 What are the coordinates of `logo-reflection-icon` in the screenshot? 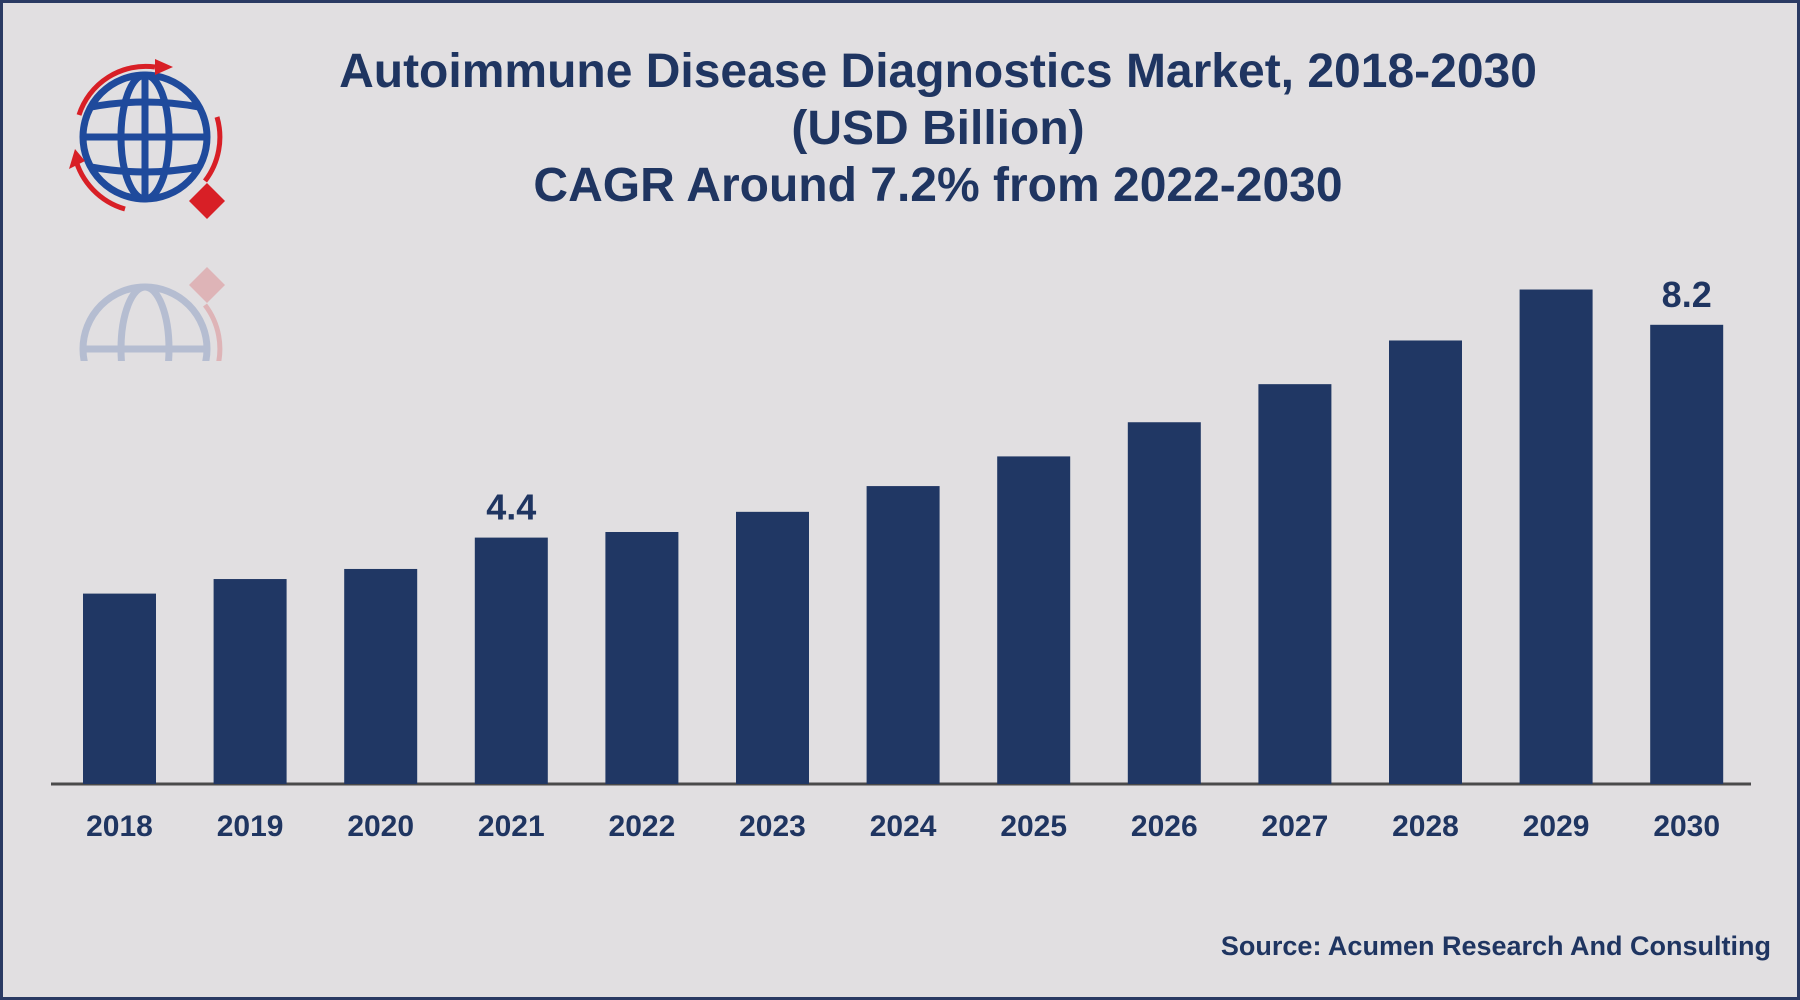 It's located at (152, 314).